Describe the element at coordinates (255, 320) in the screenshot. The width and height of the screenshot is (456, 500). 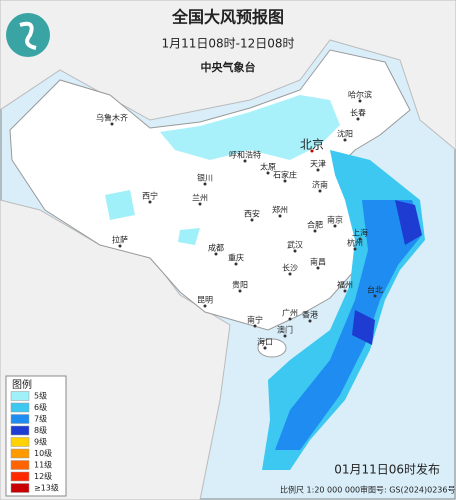
I see `city-label: 南宁` at that location.